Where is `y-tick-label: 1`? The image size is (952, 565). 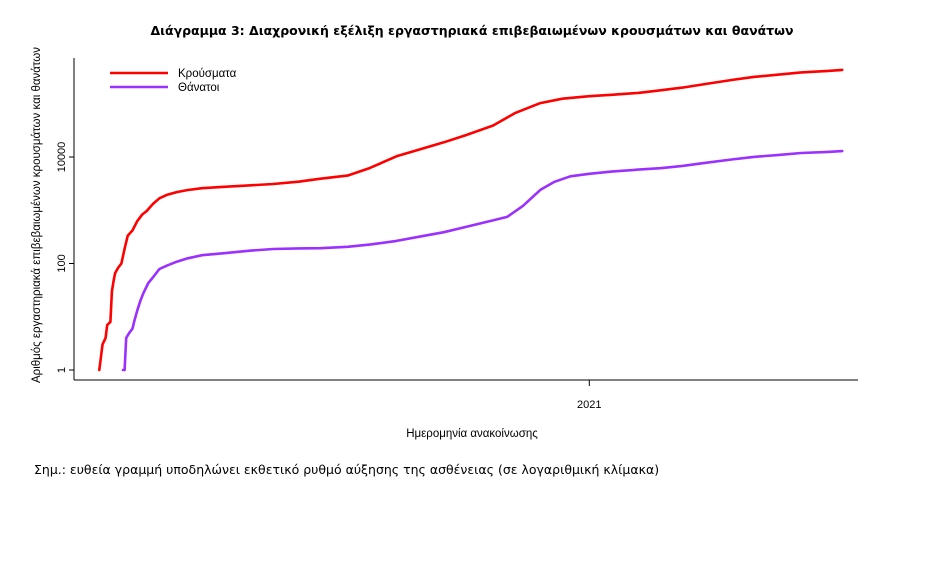 y-tick-label: 1 is located at coordinates (62, 370).